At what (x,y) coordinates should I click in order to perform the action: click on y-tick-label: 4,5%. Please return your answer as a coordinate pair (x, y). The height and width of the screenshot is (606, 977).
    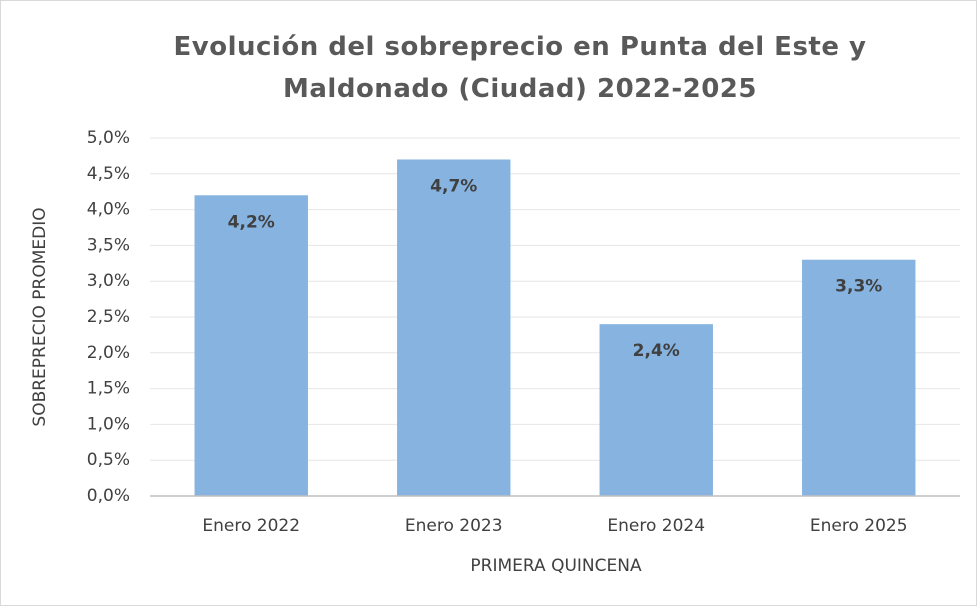
    Looking at the image, I should click on (108, 174).